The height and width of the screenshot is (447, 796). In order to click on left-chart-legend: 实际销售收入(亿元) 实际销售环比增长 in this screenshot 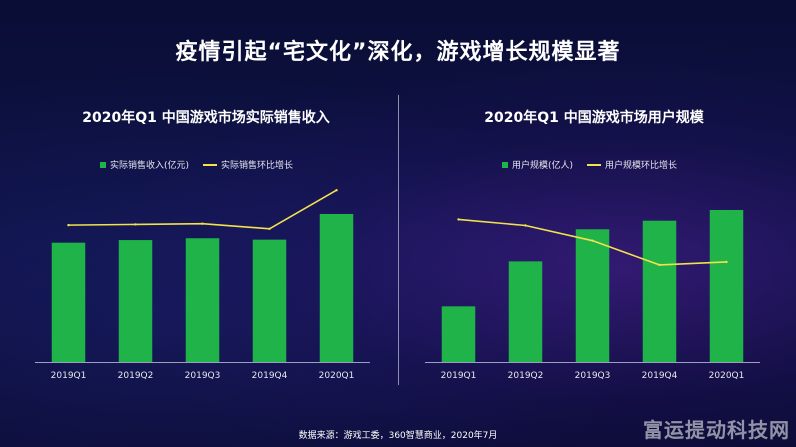, I will do `click(196, 164)`.